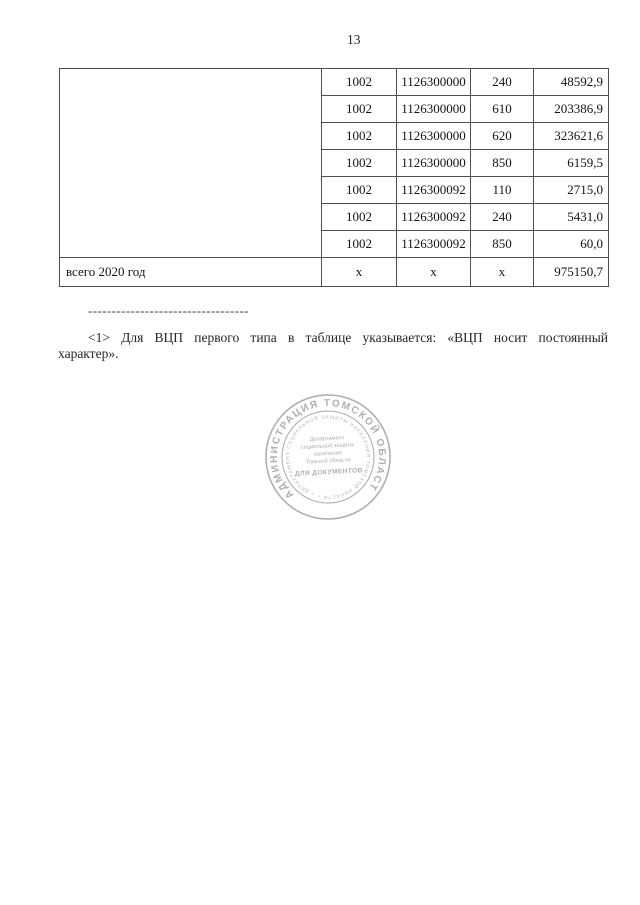 This screenshot has width=640, height=905. I want to click on amount-cell: 48592,9, so click(571, 82).